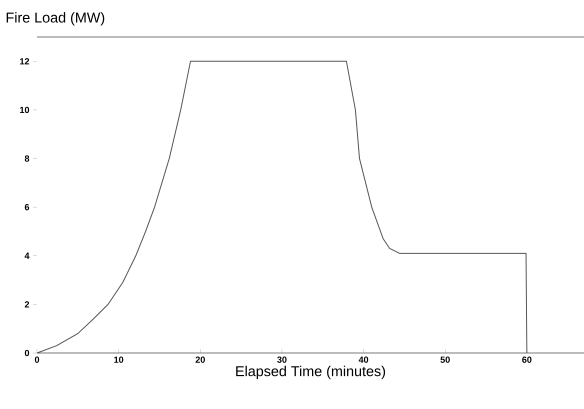 The image size is (584, 409). What do you see at coordinates (37, 359) in the screenshot?
I see `x-tick-label: 0` at bounding box center [37, 359].